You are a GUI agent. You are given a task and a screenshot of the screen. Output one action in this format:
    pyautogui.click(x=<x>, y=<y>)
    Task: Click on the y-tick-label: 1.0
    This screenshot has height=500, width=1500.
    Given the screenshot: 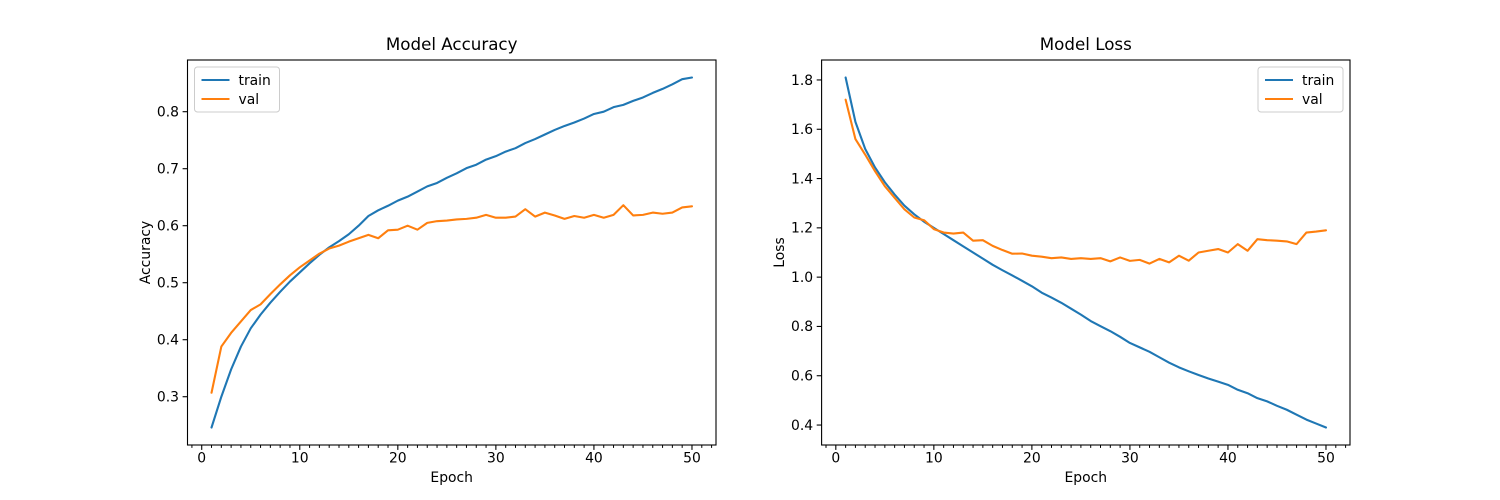 What is the action you would take?
    pyautogui.click(x=802, y=278)
    